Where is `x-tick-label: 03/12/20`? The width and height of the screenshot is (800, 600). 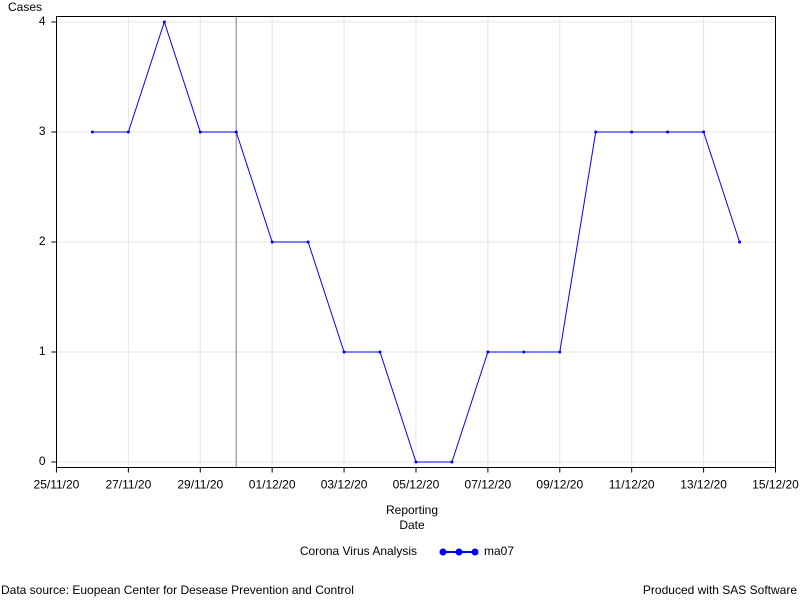
x-tick-label: 03/12/20 is located at coordinates (344, 485).